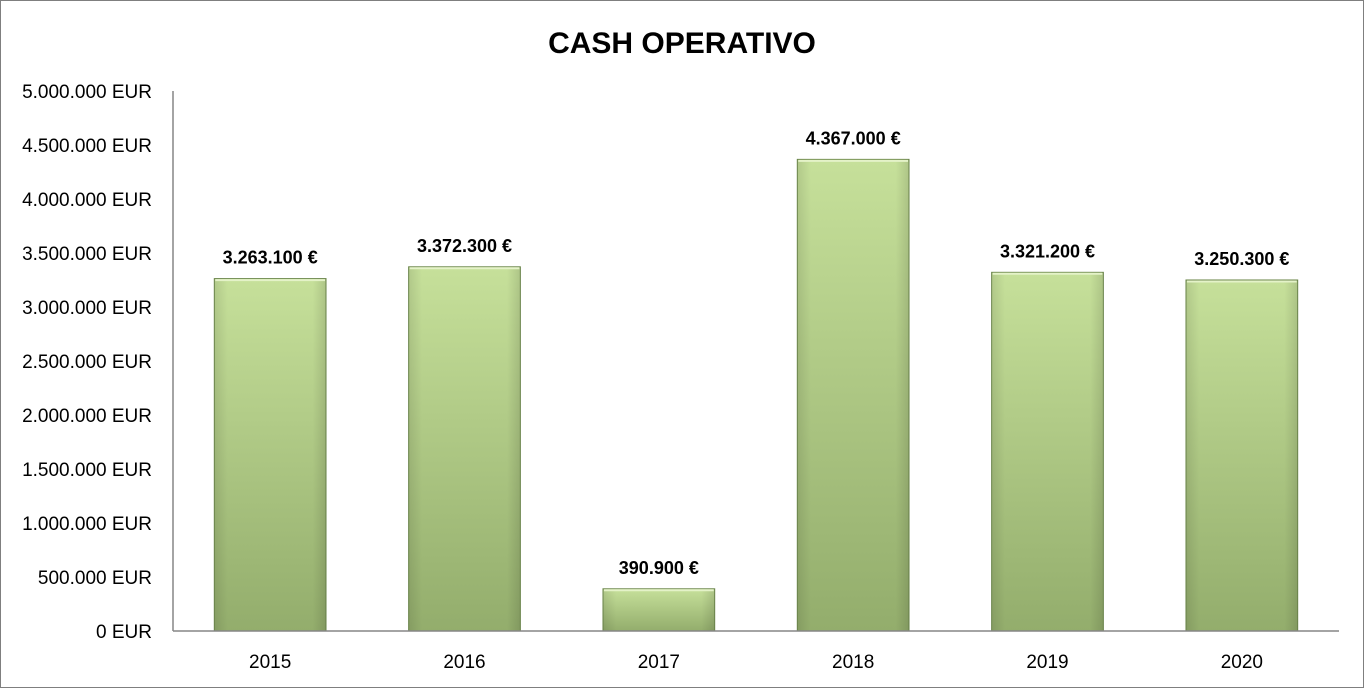 Image resolution: width=1364 pixels, height=688 pixels. Describe the element at coordinates (87, 200) in the screenshot. I see `y-tick-label: 4.000.000 EUR` at that location.